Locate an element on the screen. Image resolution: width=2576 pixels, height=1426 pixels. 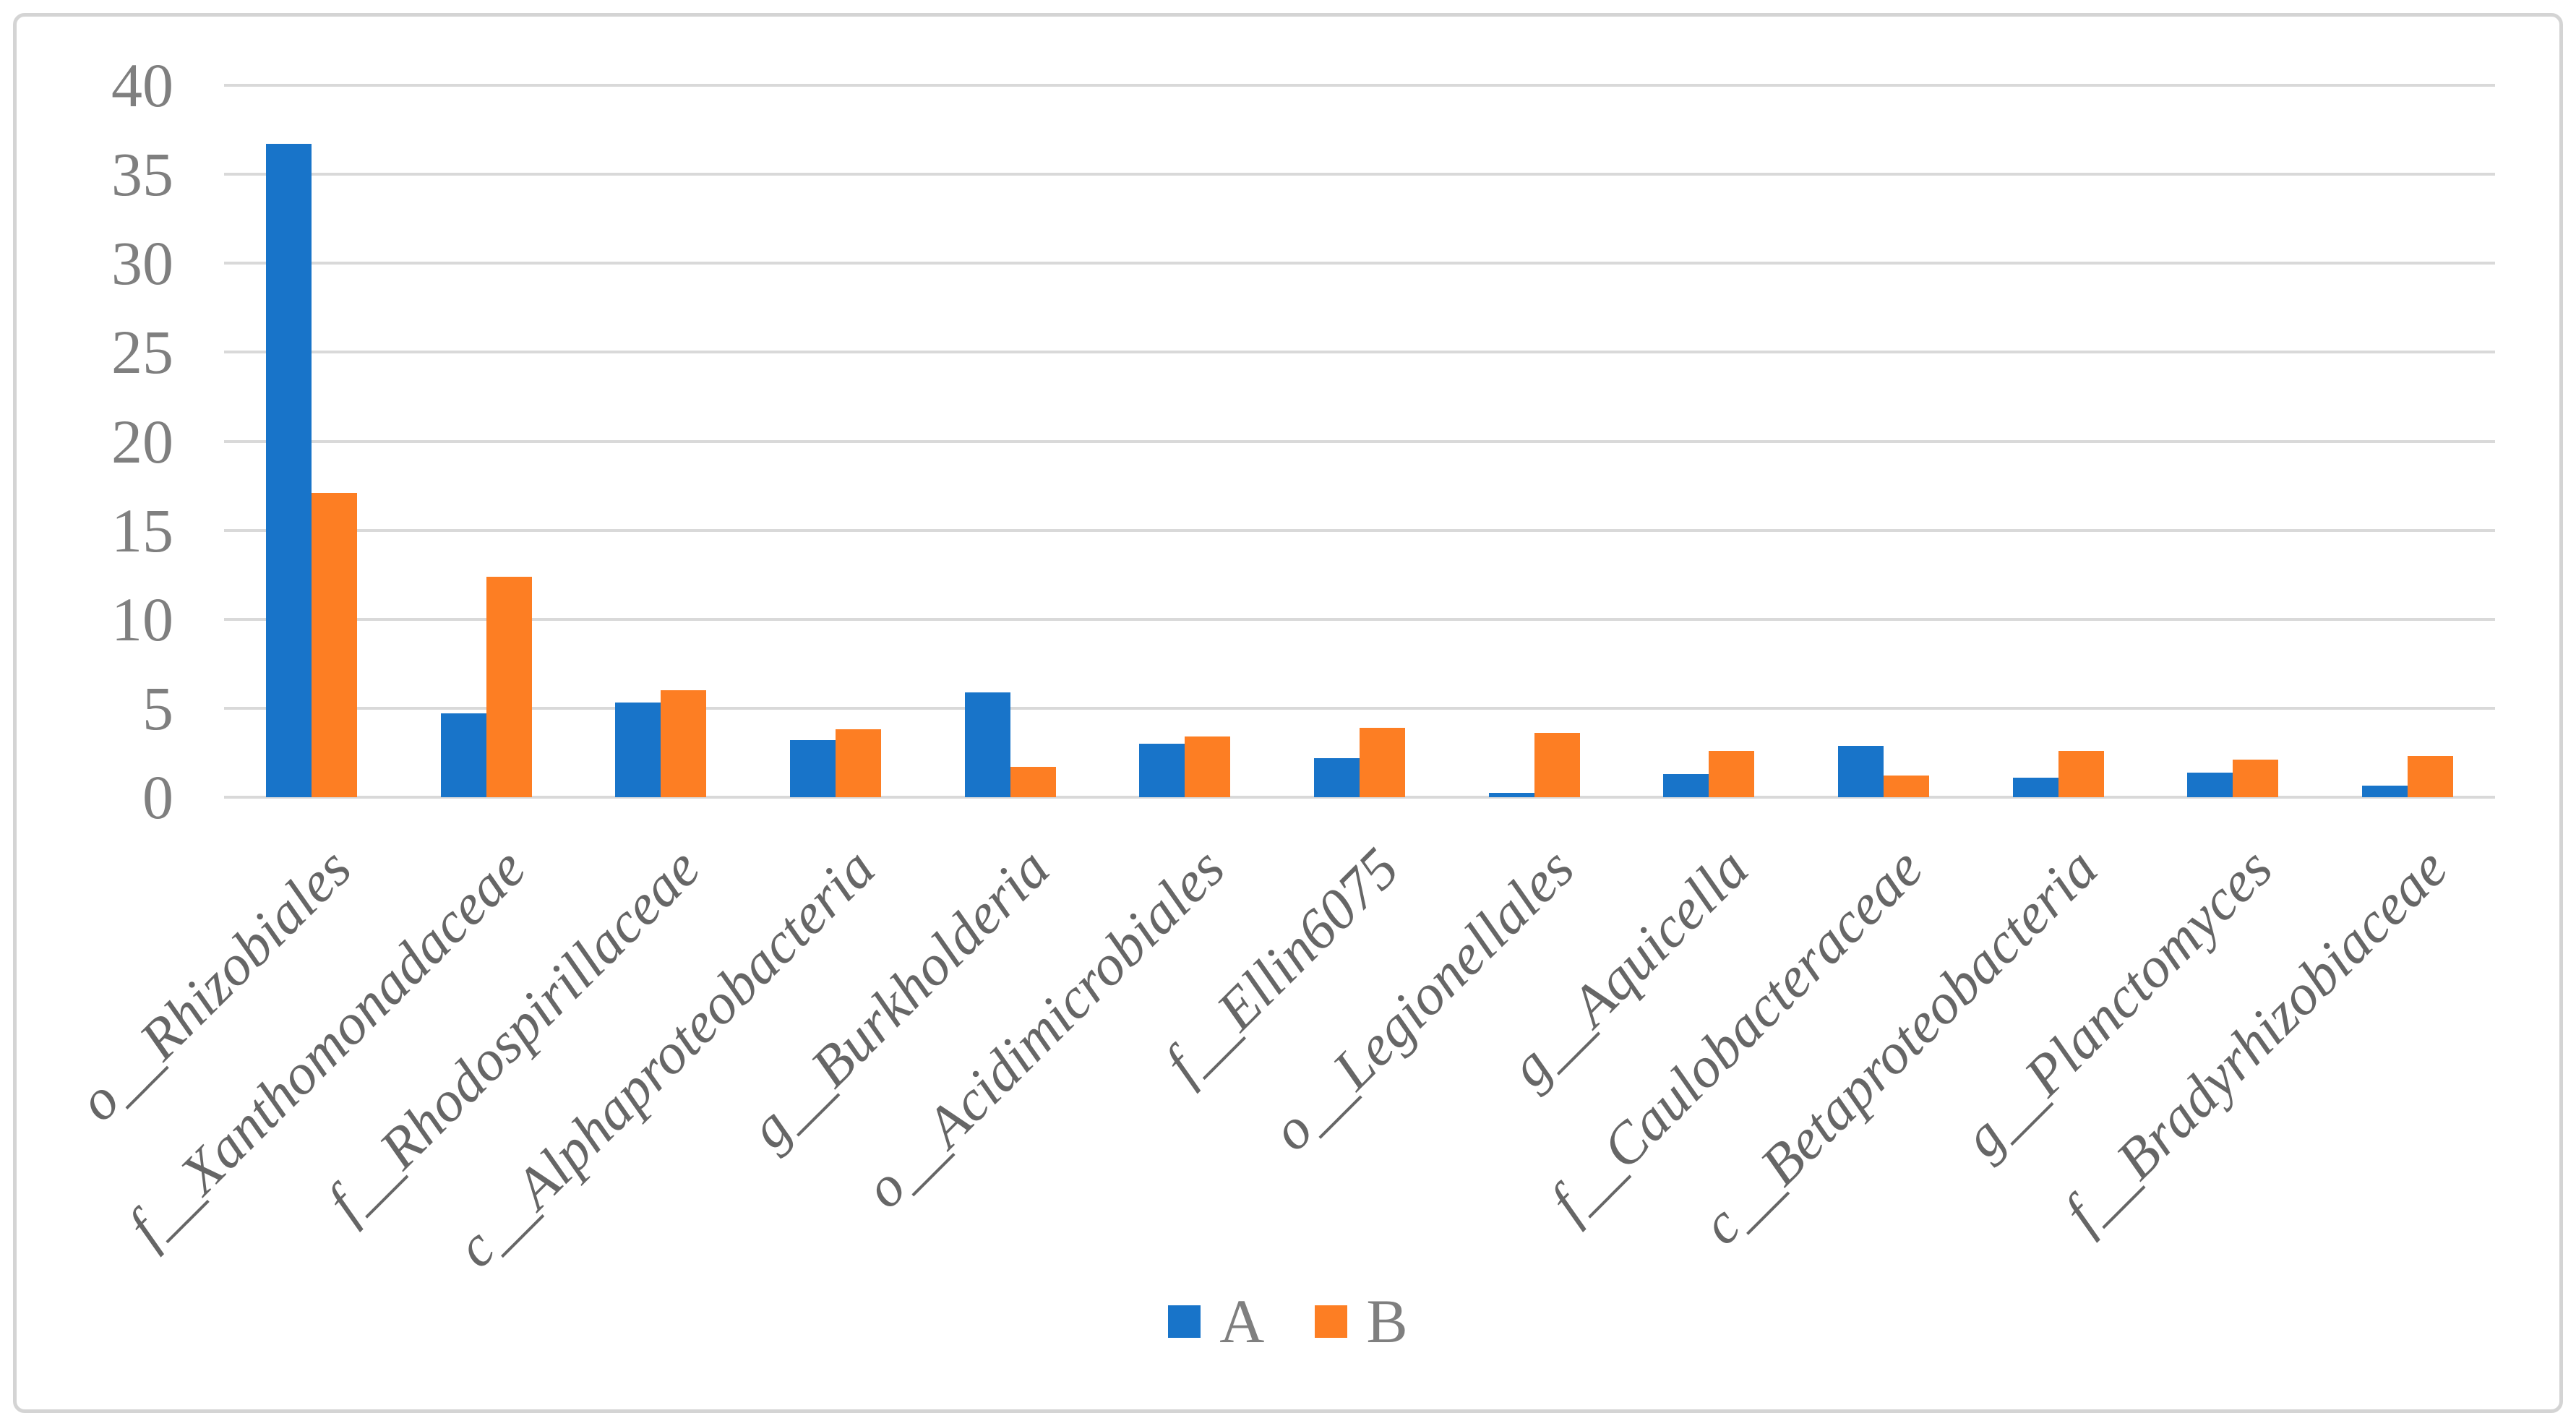
legend-swatch-b is located at coordinates (1332, 1321).